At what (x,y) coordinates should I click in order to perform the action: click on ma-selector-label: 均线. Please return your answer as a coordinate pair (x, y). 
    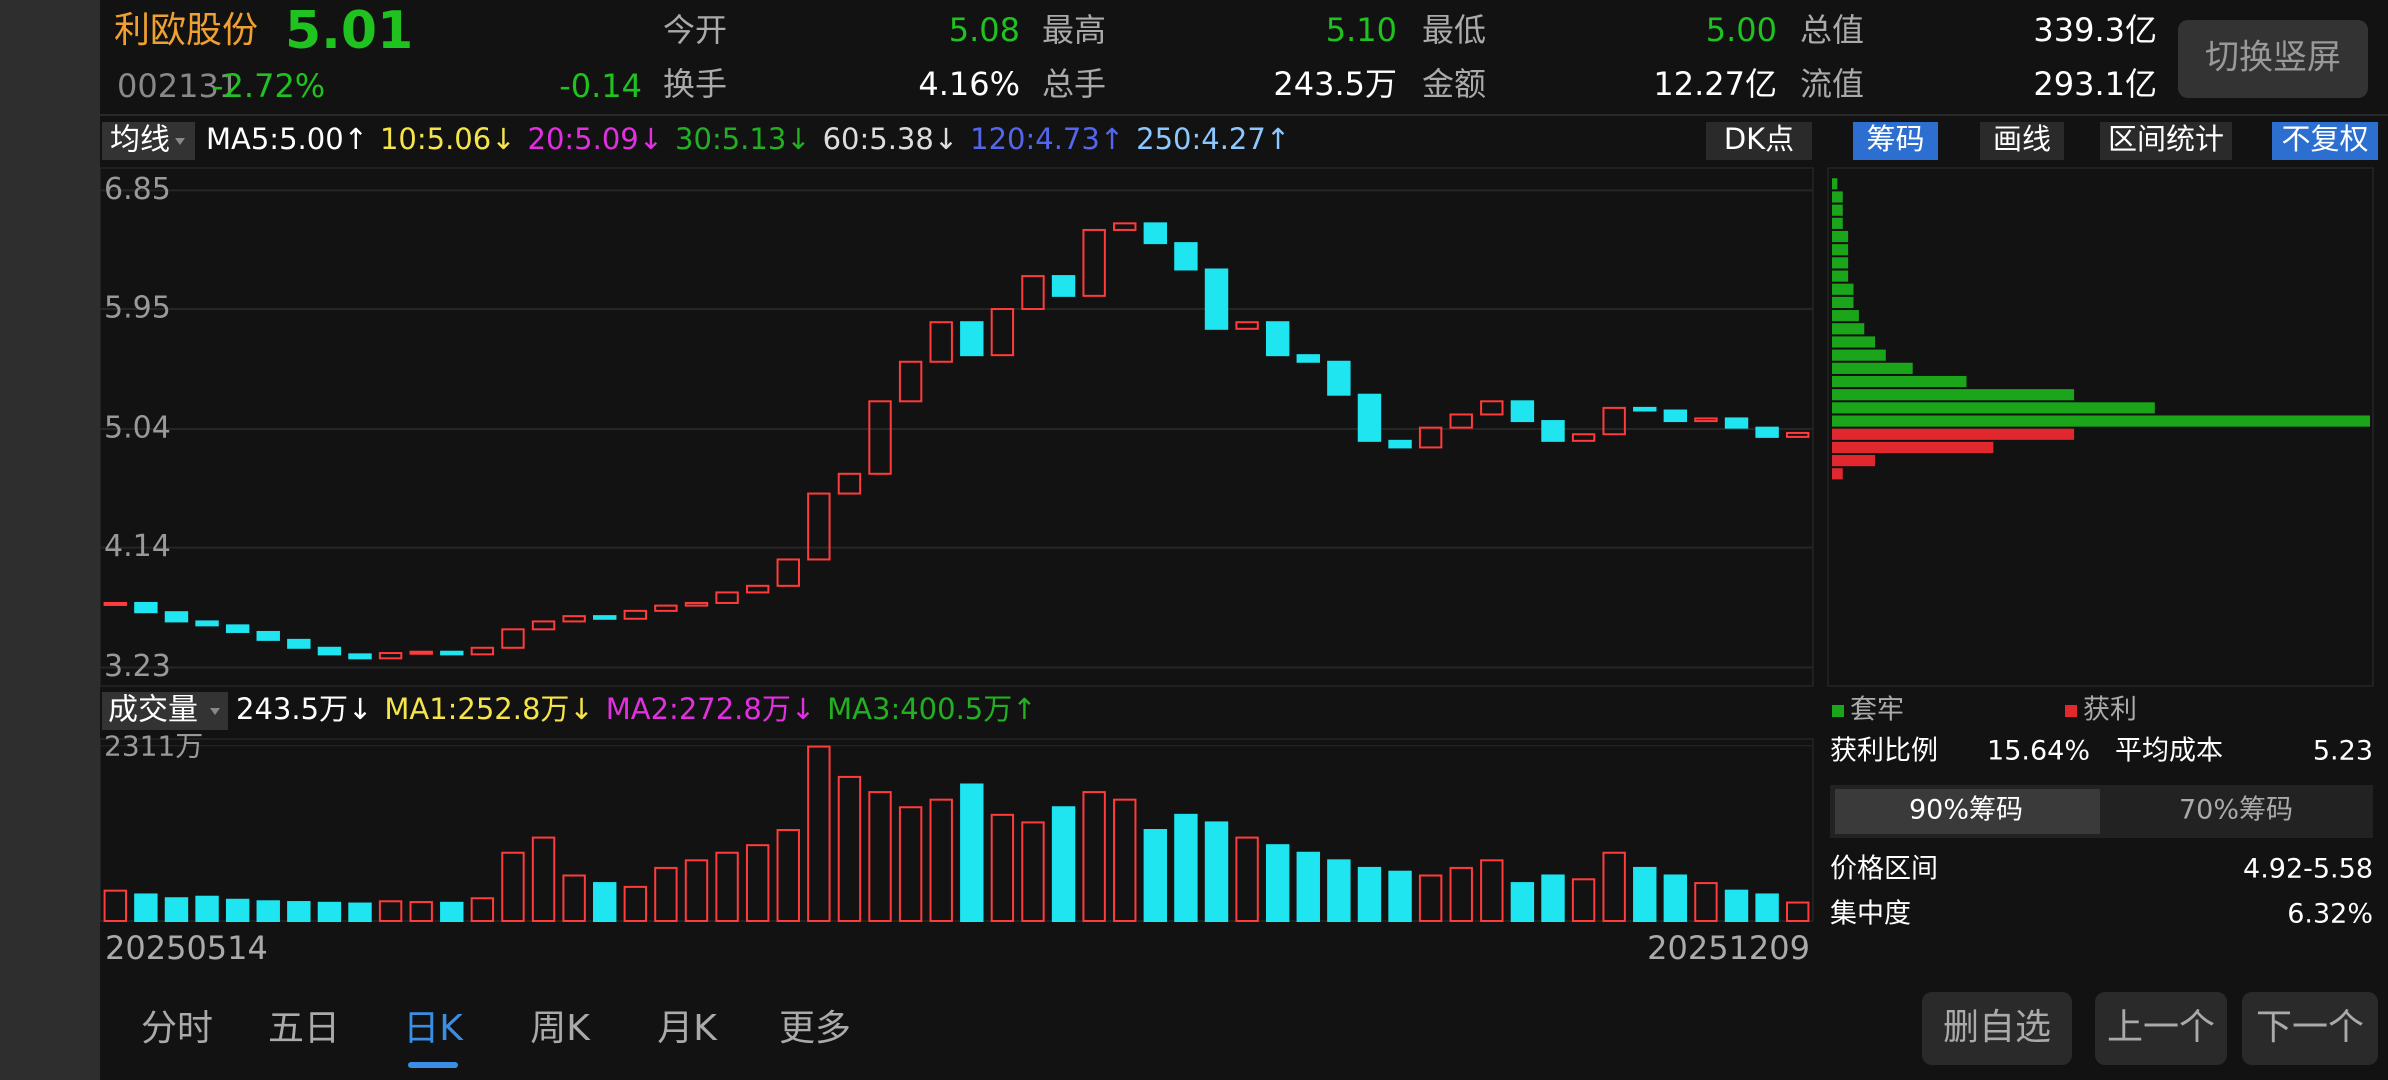
    Looking at the image, I should click on (140, 140).